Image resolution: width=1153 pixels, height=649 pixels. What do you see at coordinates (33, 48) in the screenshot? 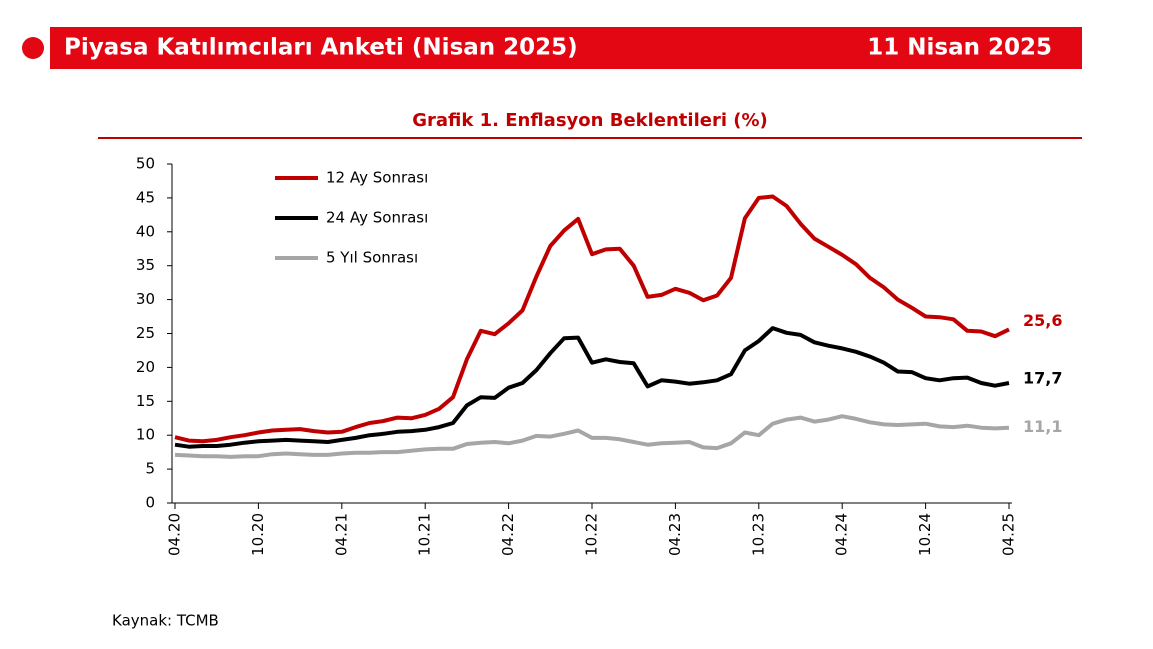
I see `bullet` at bounding box center [33, 48].